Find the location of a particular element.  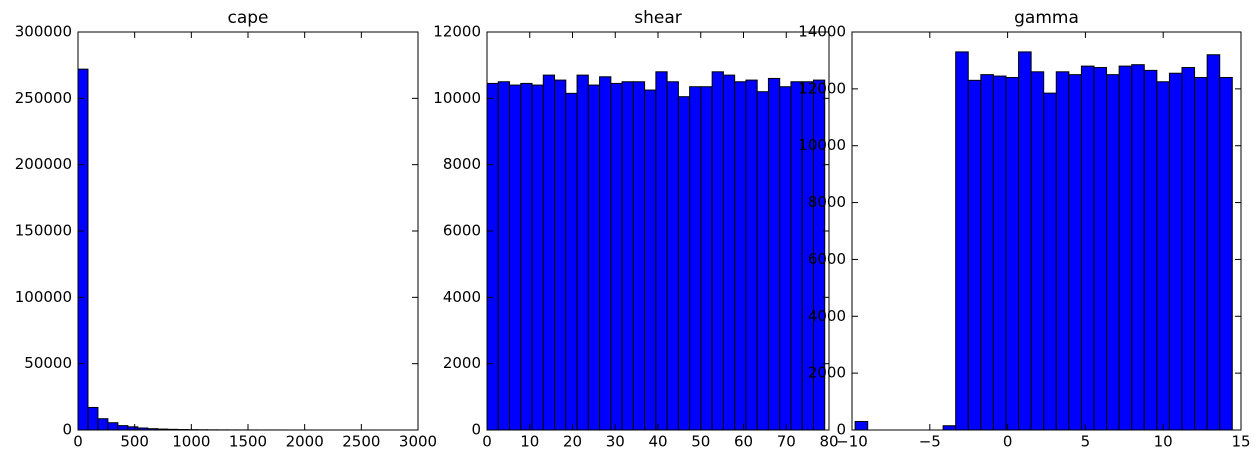

x-tick-label: 60 is located at coordinates (743, 442).